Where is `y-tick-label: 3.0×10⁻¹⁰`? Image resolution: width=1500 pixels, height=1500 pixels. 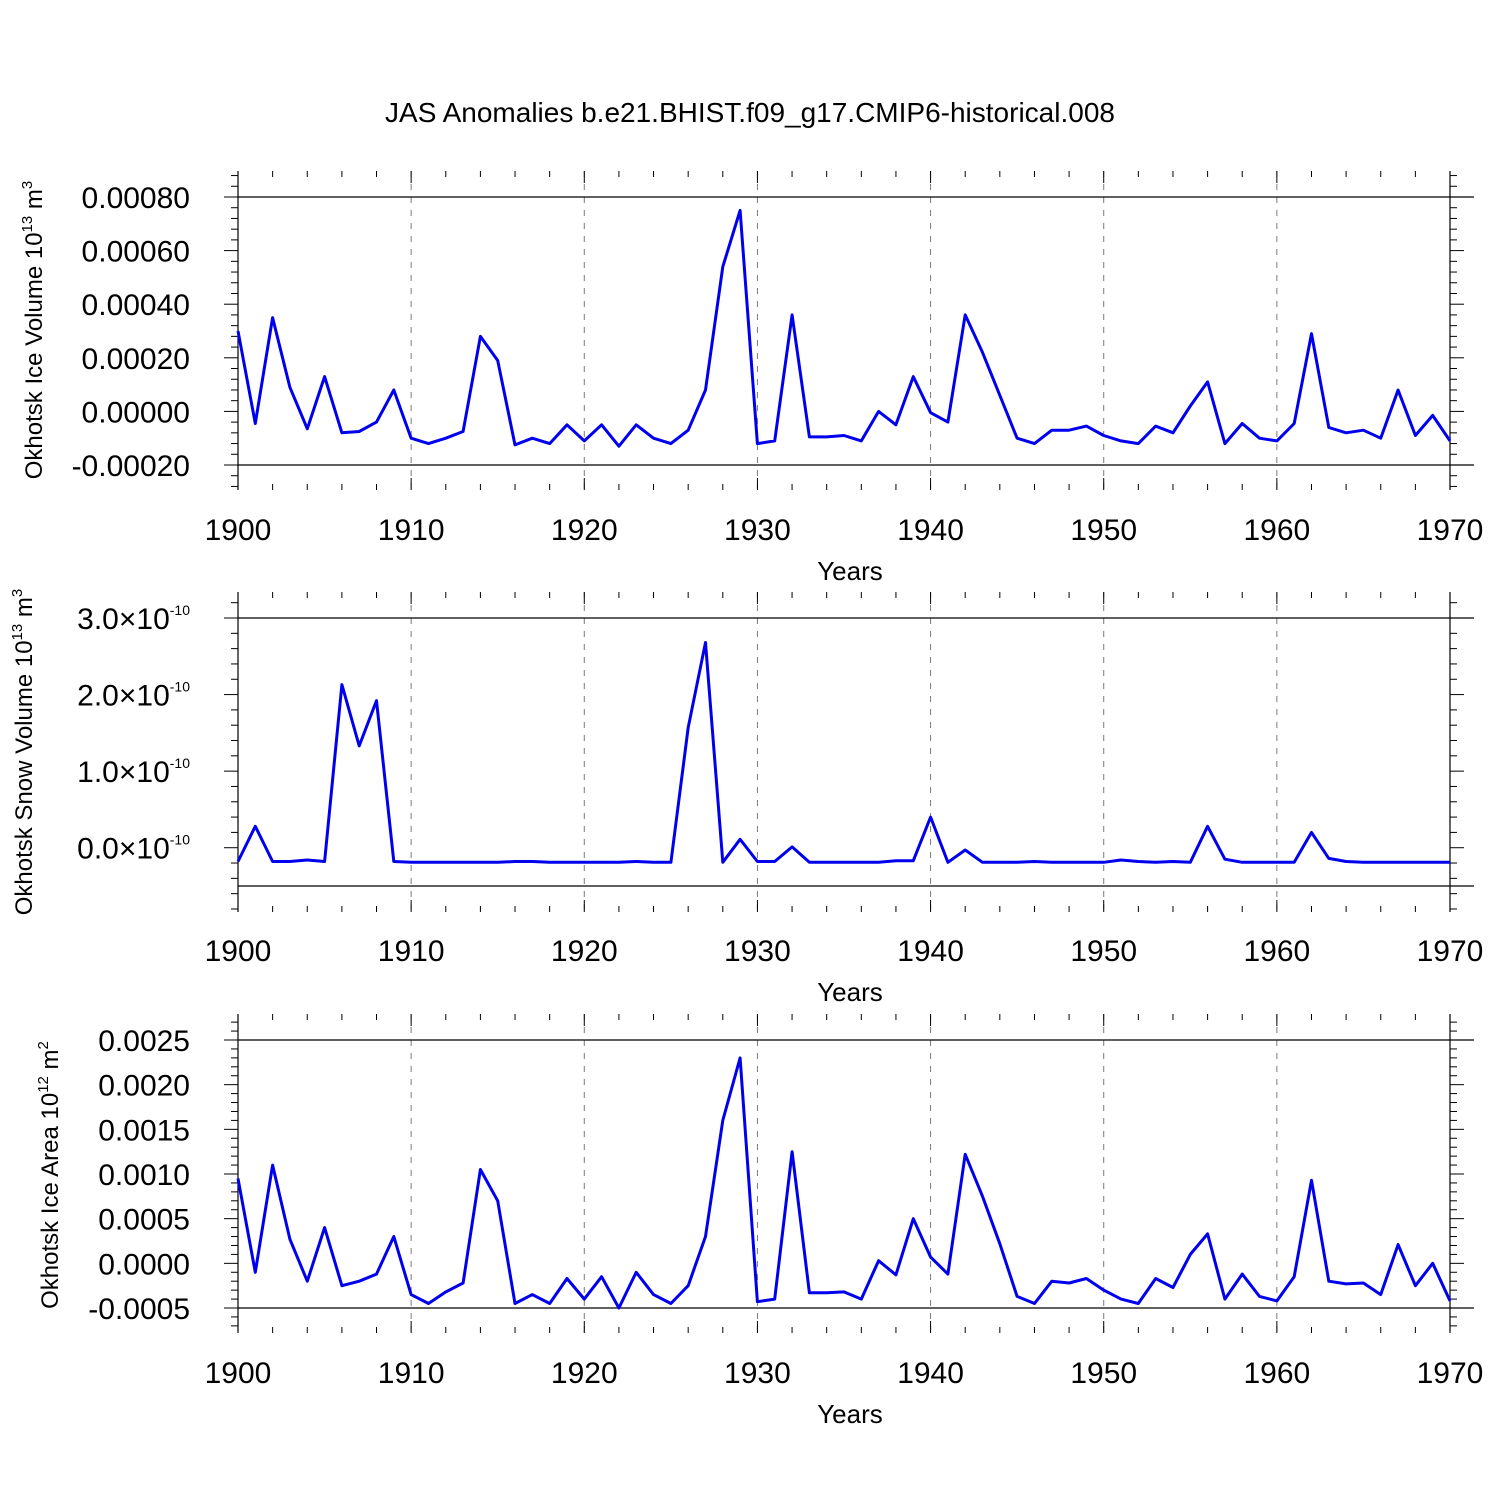
y-tick-label: 3.0×10⁻¹⁰ is located at coordinates (133, 619).